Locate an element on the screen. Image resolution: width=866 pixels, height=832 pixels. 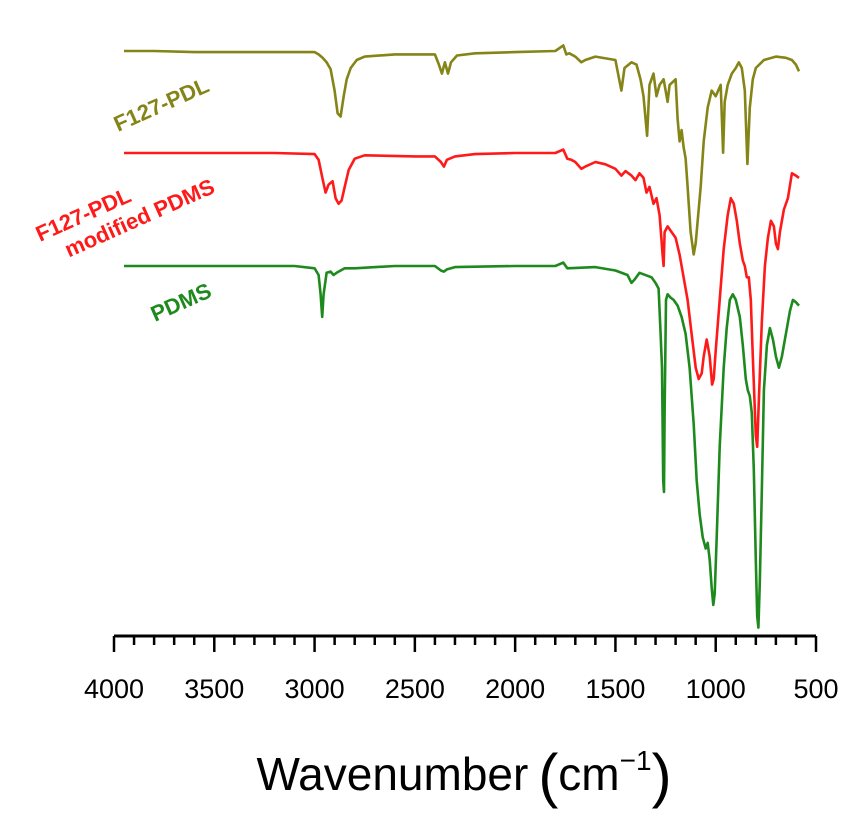
x-axis-ticks is located at coordinates (465, 644).